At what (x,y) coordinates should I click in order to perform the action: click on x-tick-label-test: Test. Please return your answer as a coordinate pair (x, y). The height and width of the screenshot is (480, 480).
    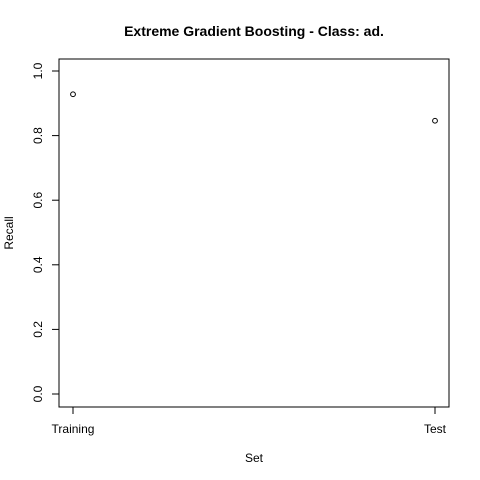
    Looking at the image, I should click on (435, 429).